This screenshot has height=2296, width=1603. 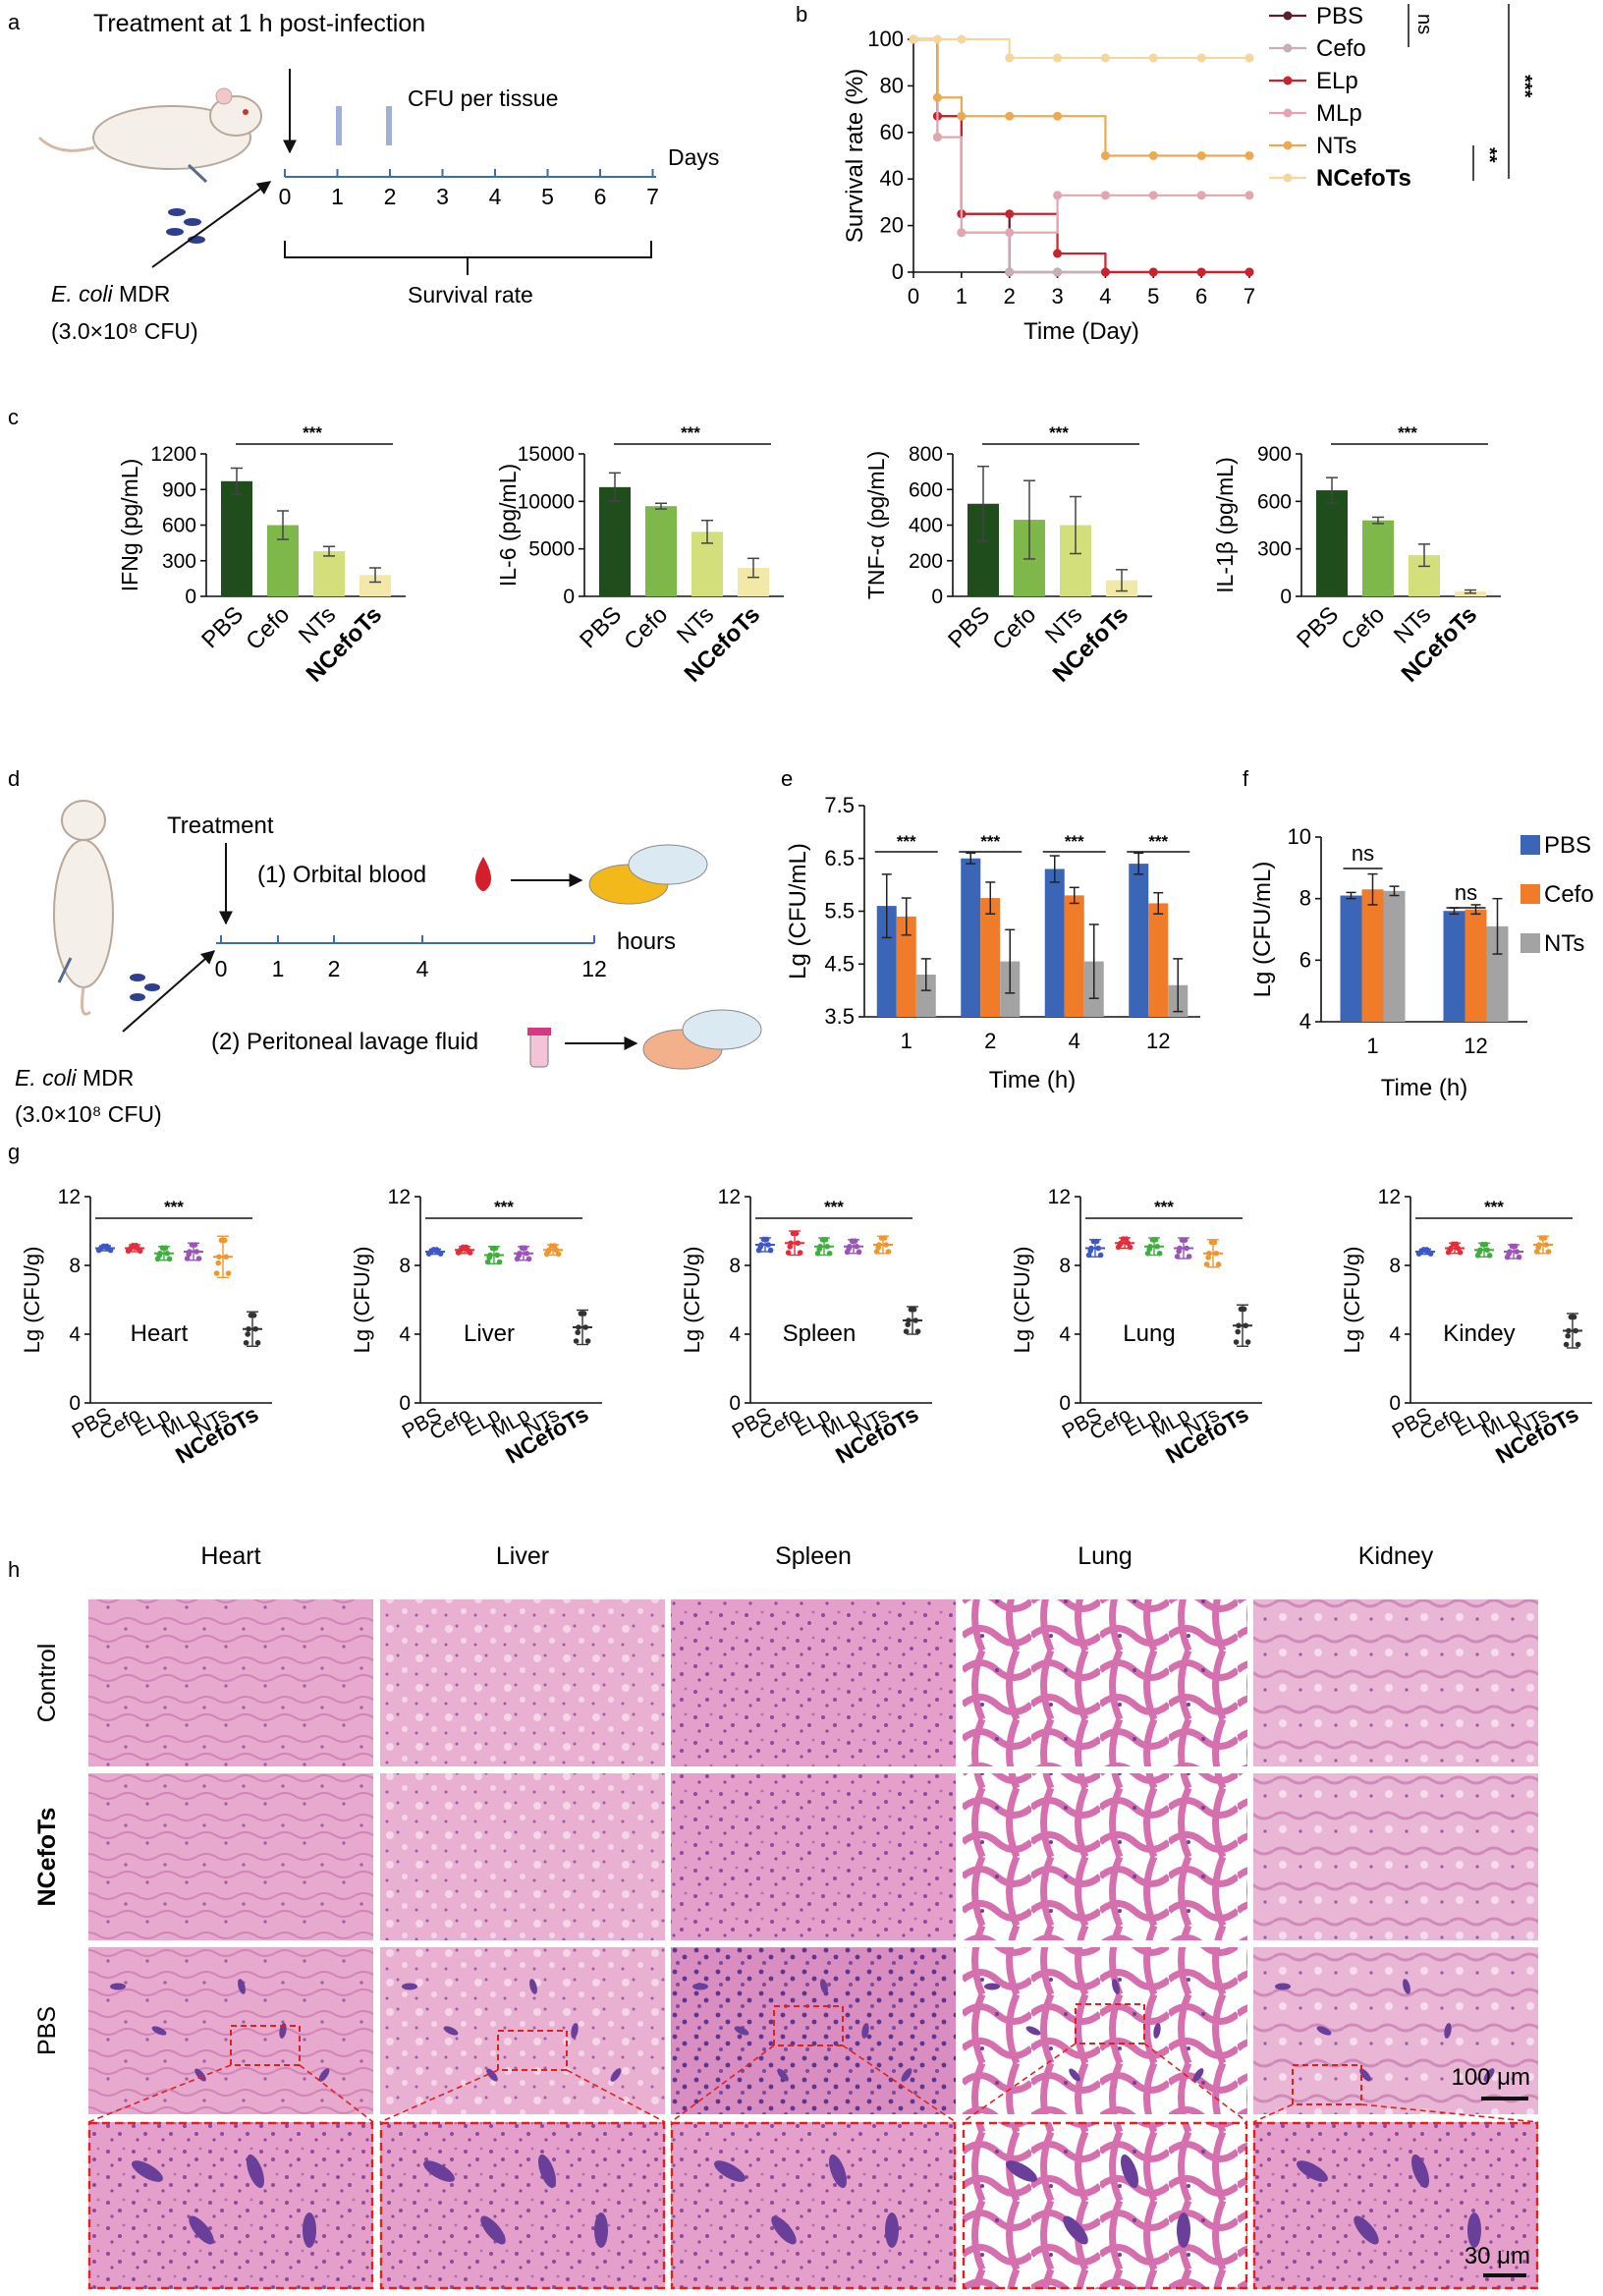 I want to click on x-tick-label: 0, so click(x=913, y=296).